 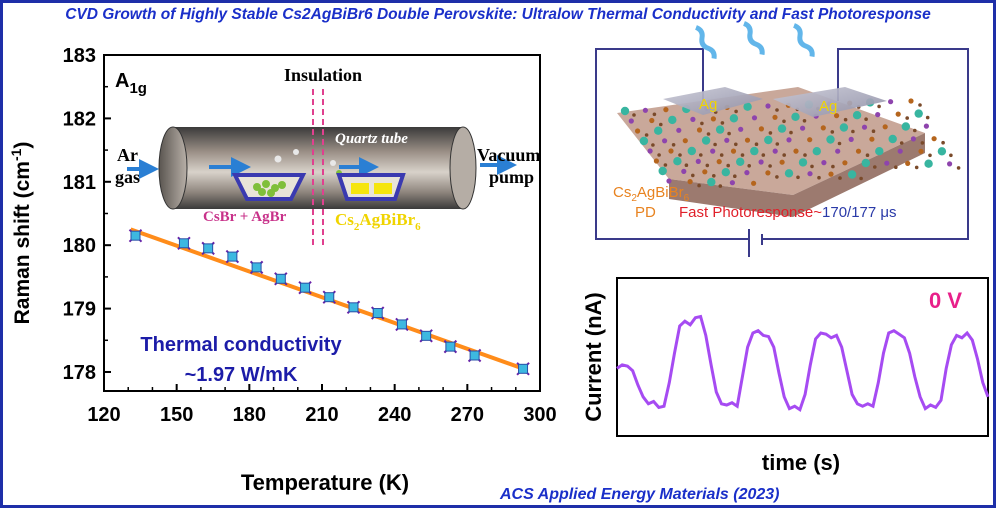 I want to click on raman-x-tick-label: 150, so click(x=176, y=415).